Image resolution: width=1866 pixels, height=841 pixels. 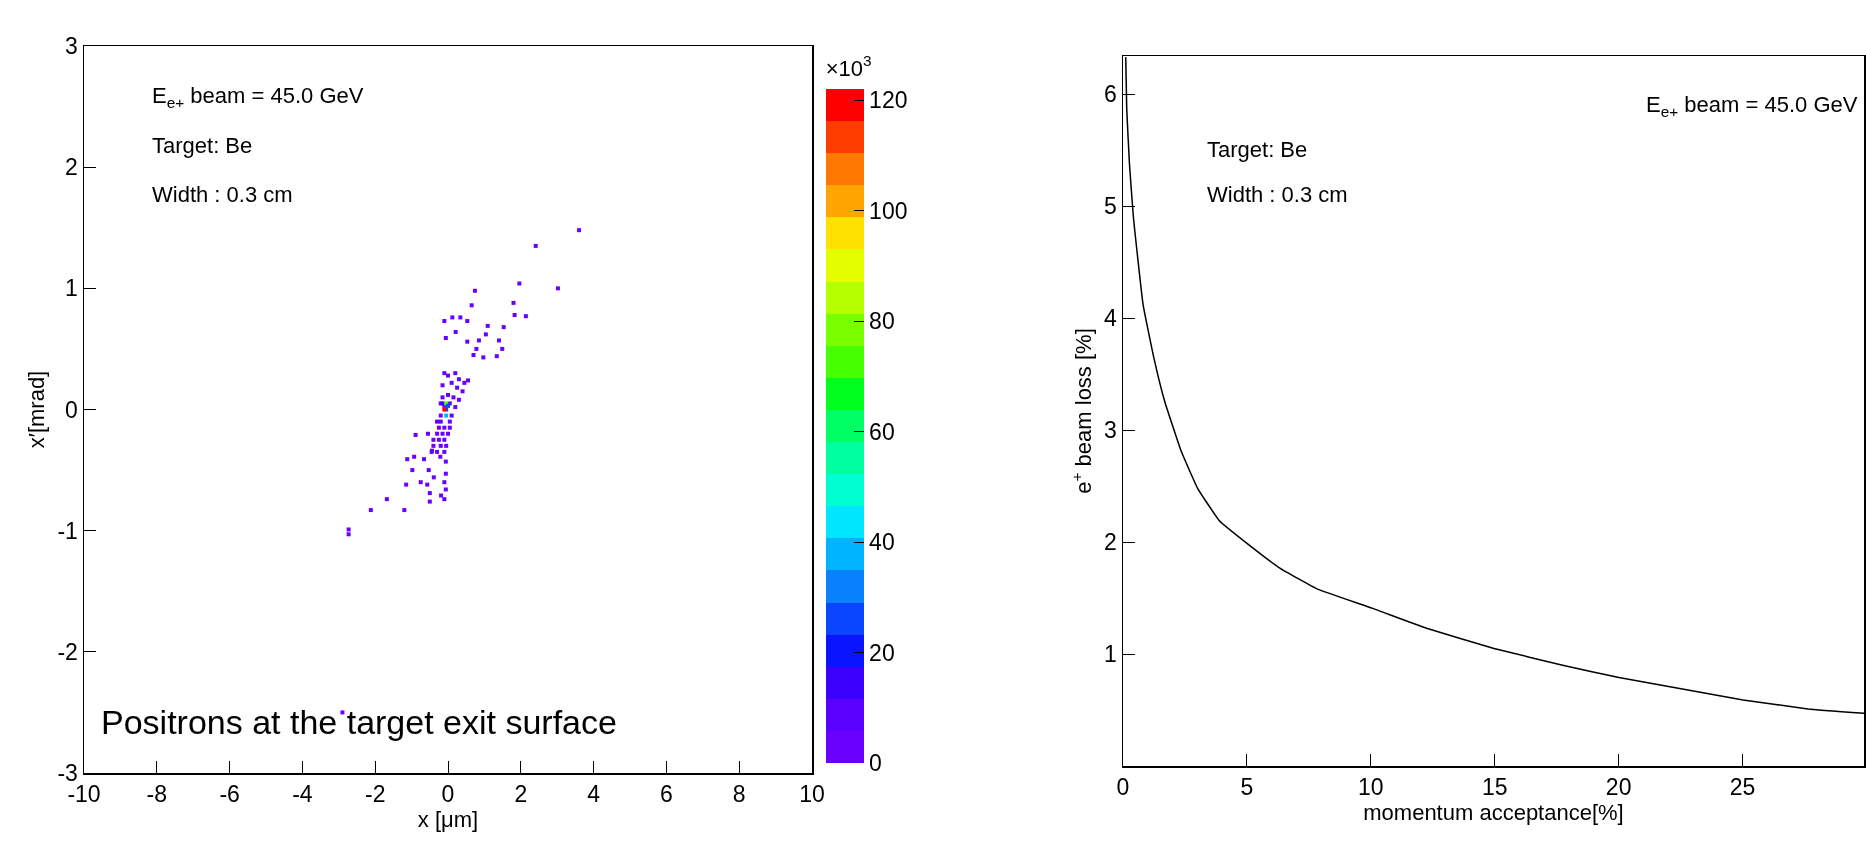 What do you see at coordinates (448, 820) in the screenshot?
I see `x-axis-title: x [μm]` at bounding box center [448, 820].